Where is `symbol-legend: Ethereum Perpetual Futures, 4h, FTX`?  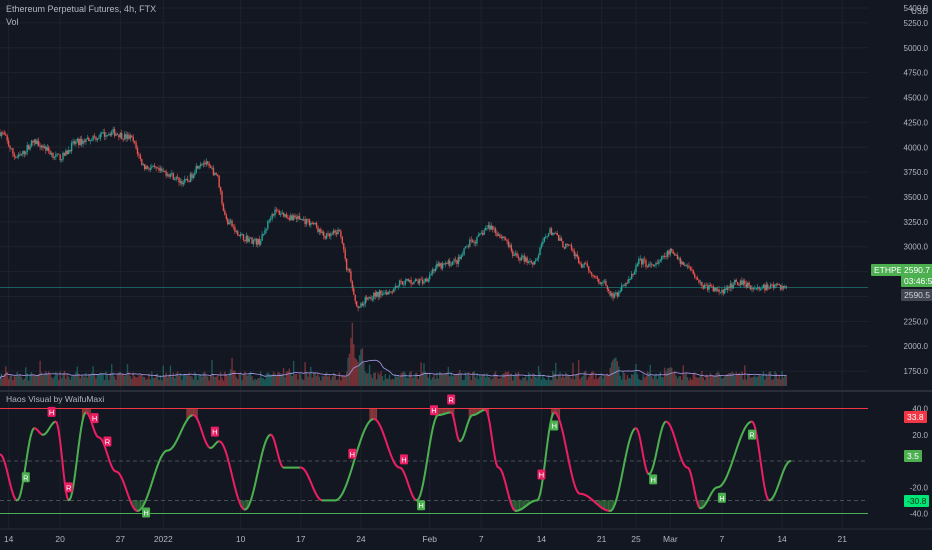
symbol-legend: Ethereum Perpetual Futures, 4h, FTX is located at coordinates (81, 9).